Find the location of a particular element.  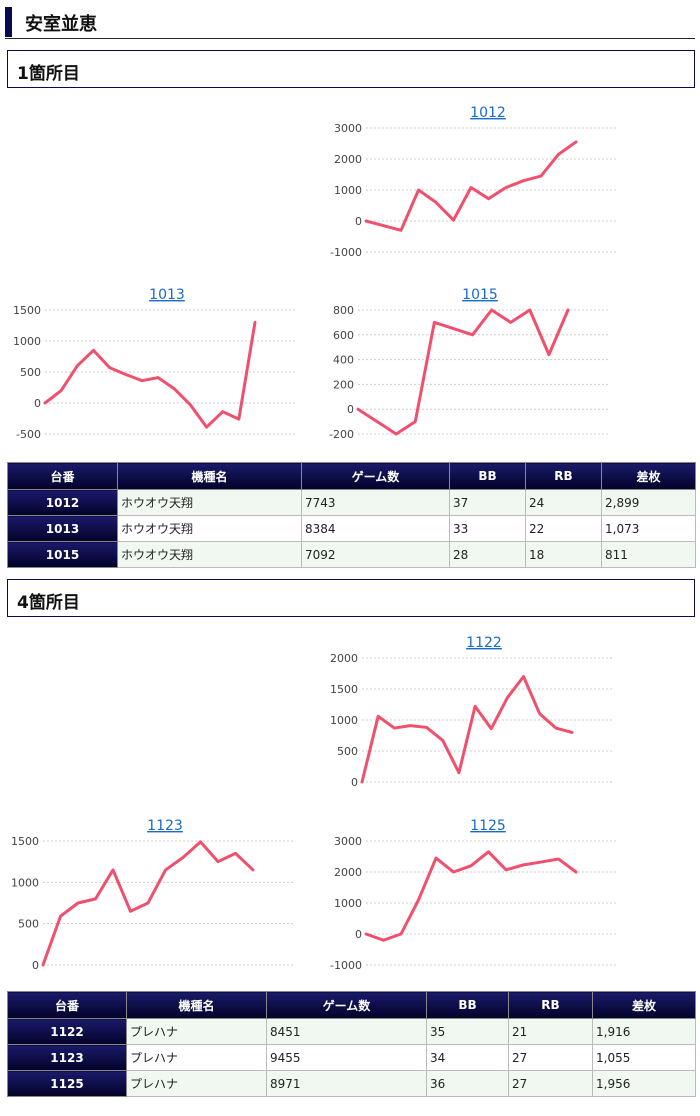

chart-title: 1123 is located at coordinates (165, 826).